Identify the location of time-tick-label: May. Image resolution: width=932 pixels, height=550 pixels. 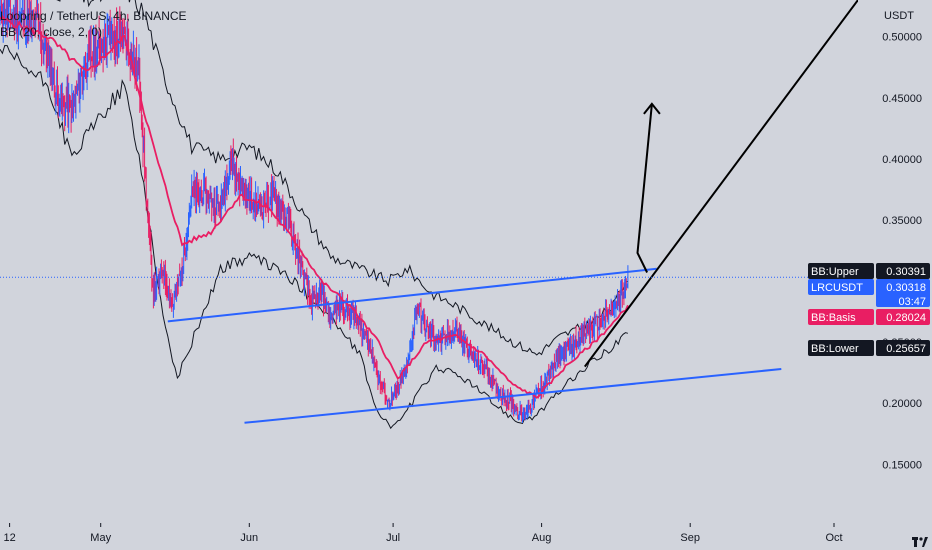
(100, 538).